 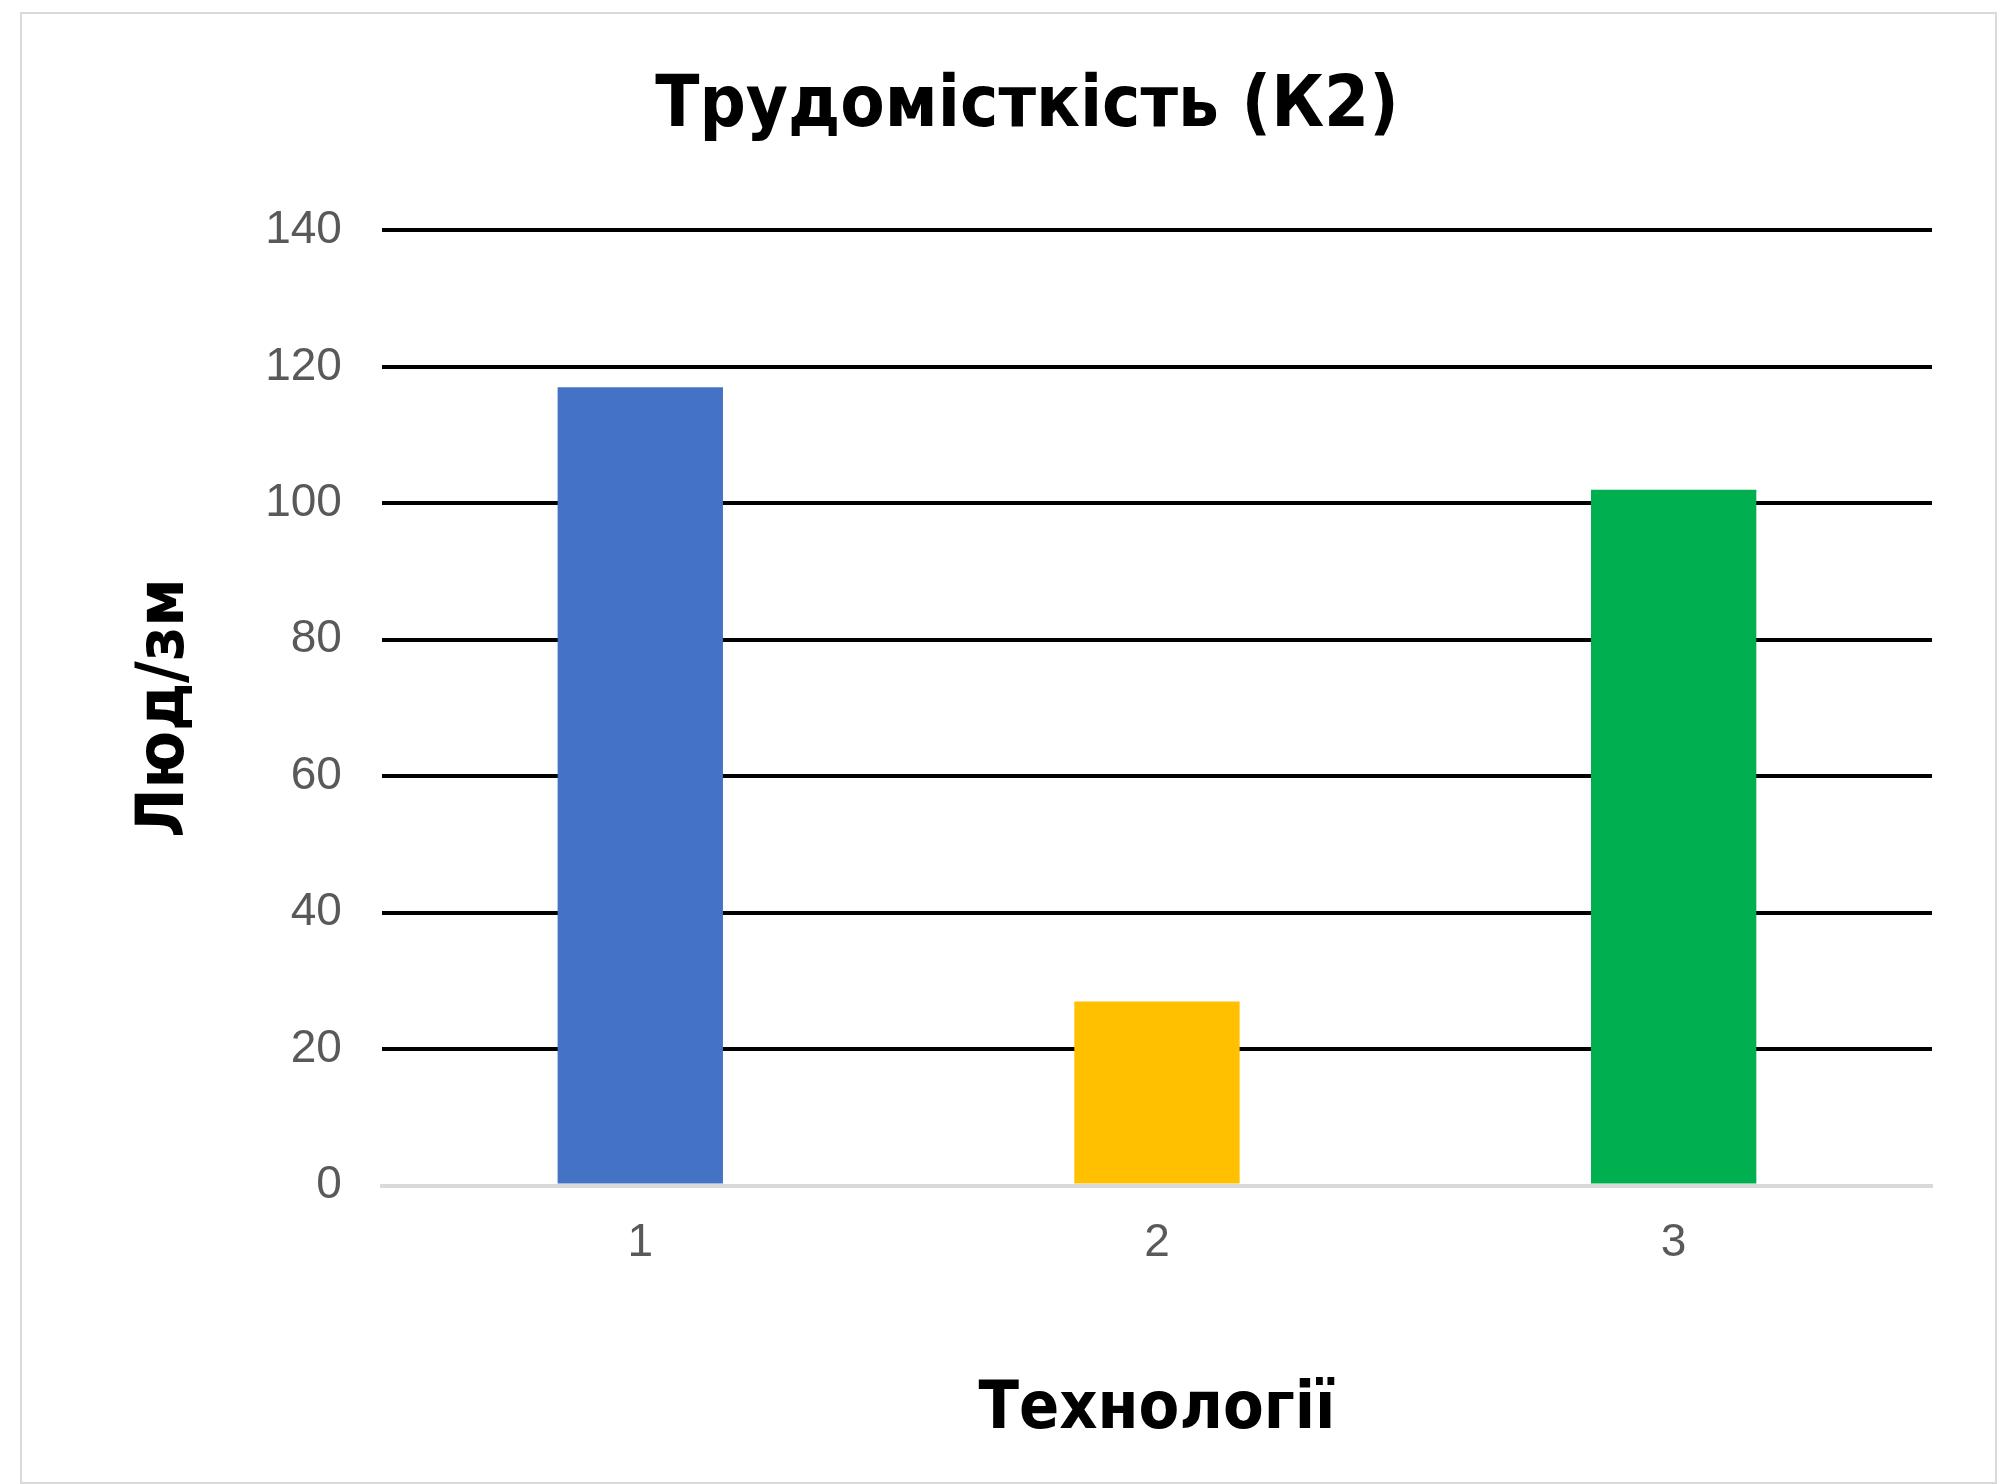 What do you see at coordinates (316, 909) in the screenshot?
I see `y-tick-label: 40` at bounding box center [316, 909].